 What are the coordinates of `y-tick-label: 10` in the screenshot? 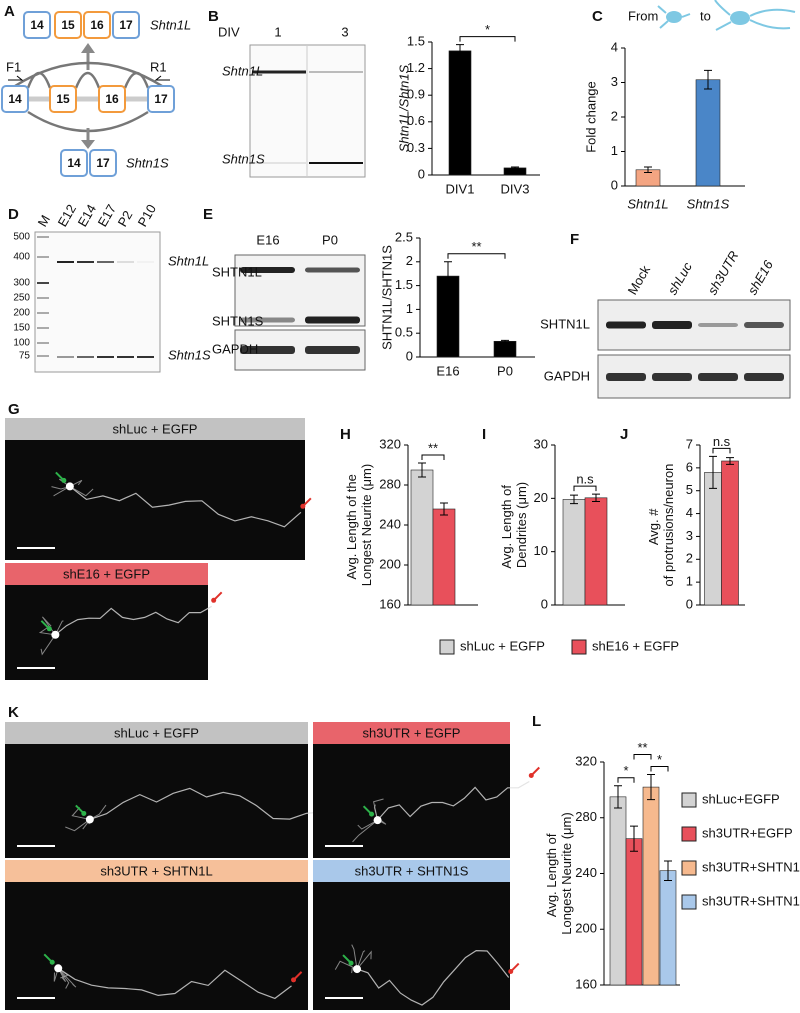 It's located at (541, 550).